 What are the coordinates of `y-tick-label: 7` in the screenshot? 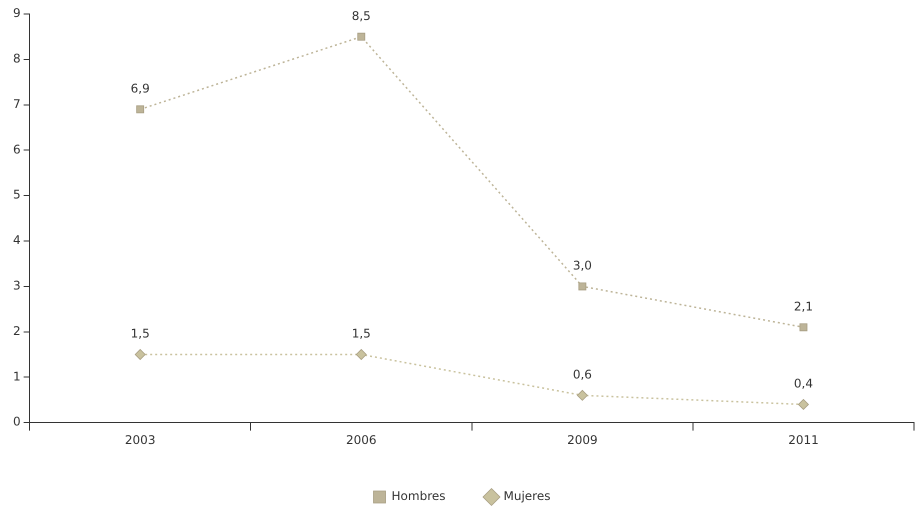 It's located at (16, 103).